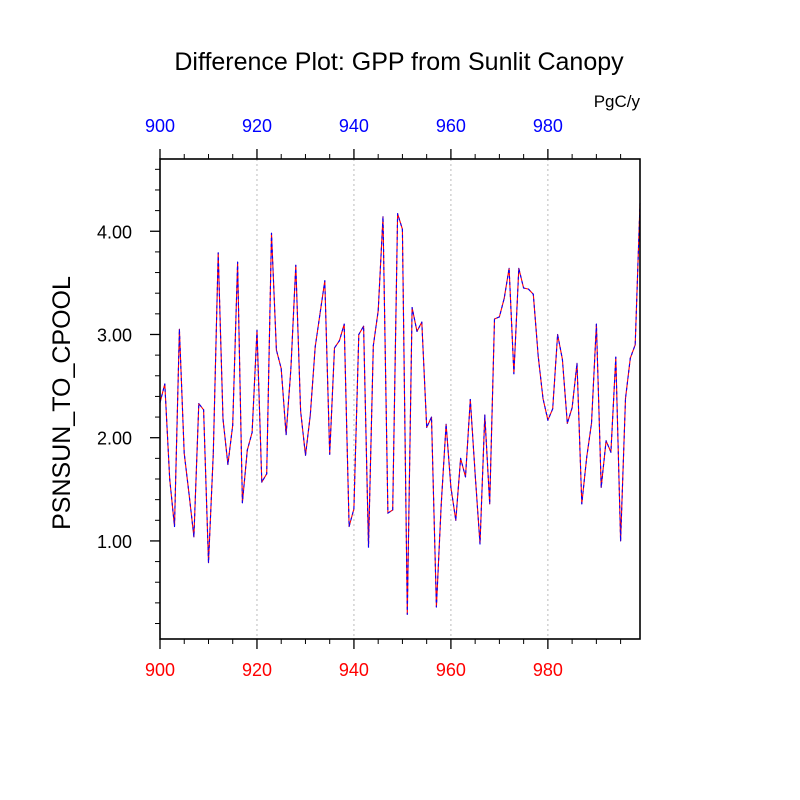 The width and height of the screenshot is (800, 800). I want to click on y-tick-label: 2.00, so click(114, 439).